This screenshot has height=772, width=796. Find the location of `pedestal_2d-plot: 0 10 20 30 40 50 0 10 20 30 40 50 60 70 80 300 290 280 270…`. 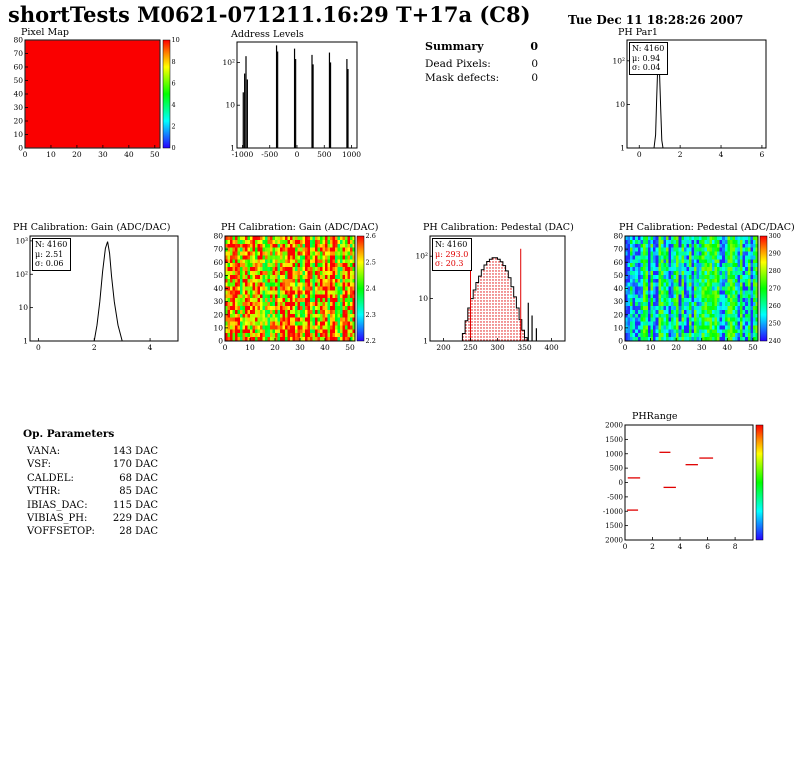

pedestal_2d-plot: 0 10 20 30 40 50 0 10 20 30 40 50 60 70 80 300 290 280 270… is located at coordinates (696, 292).